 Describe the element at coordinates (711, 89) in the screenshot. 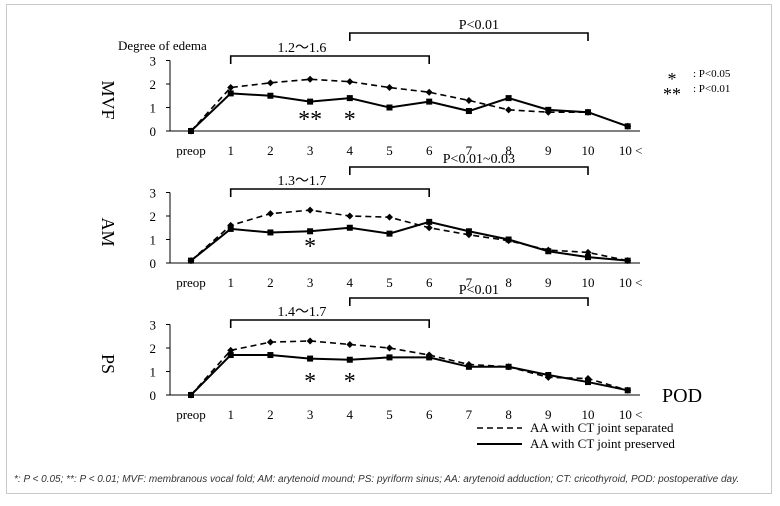

I see `significance-key-text: : P<0.01` at that location.